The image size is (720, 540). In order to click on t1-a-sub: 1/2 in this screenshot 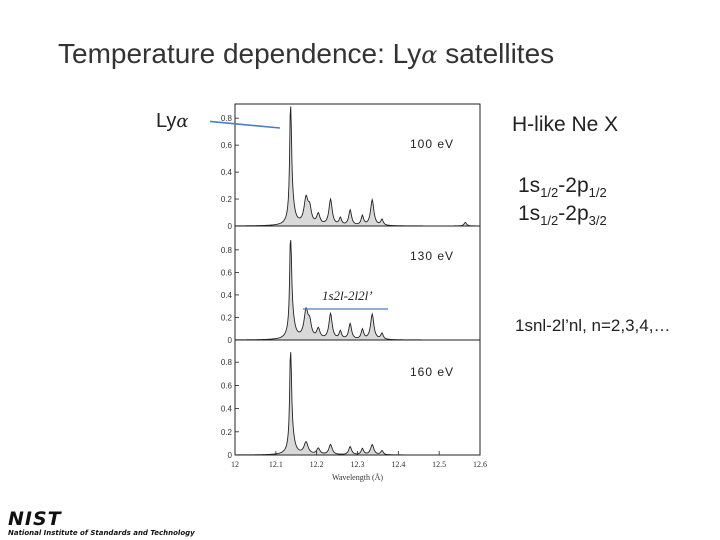, I will do `click(549, 193)`.